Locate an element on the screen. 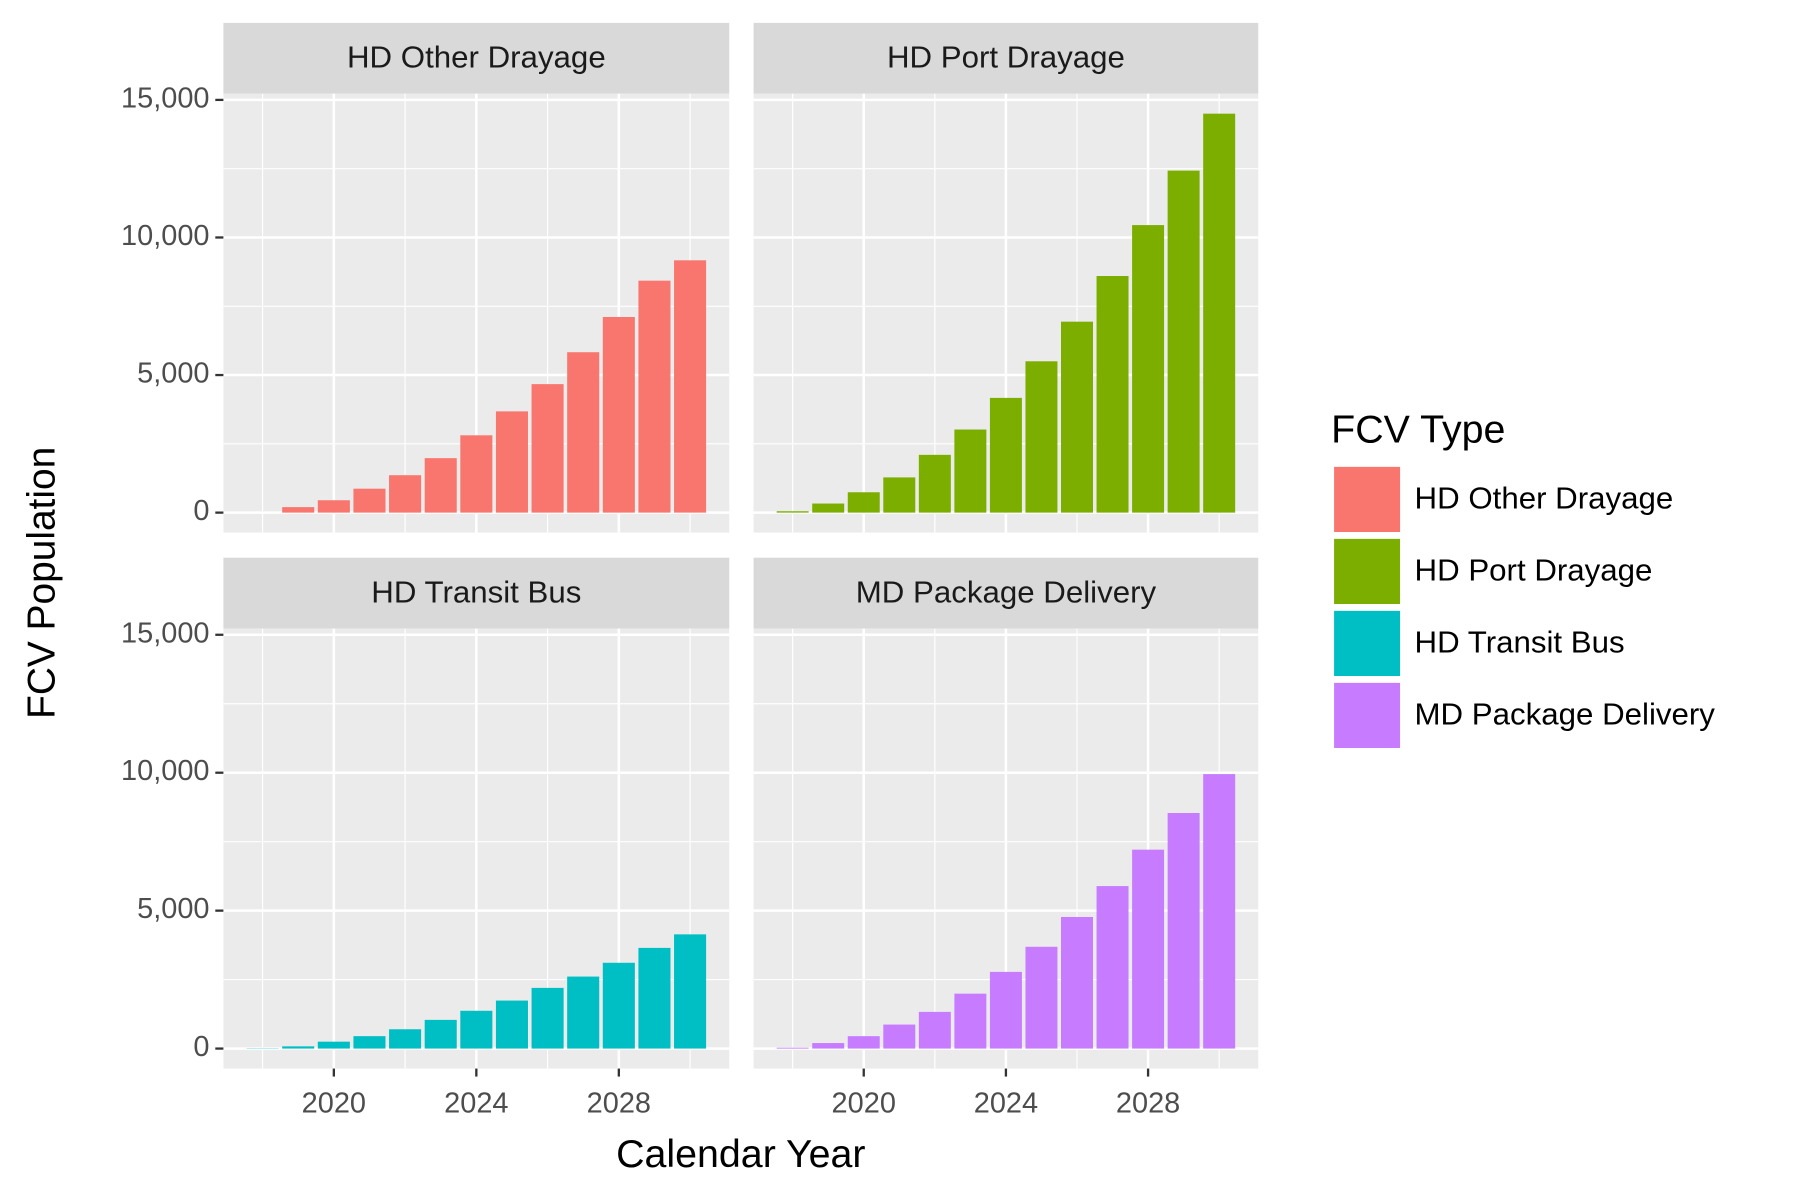 The width and height of the screenshot is (1800, 1200). facet-label: MD Package Delivery is located at coordinates (1006, 592).